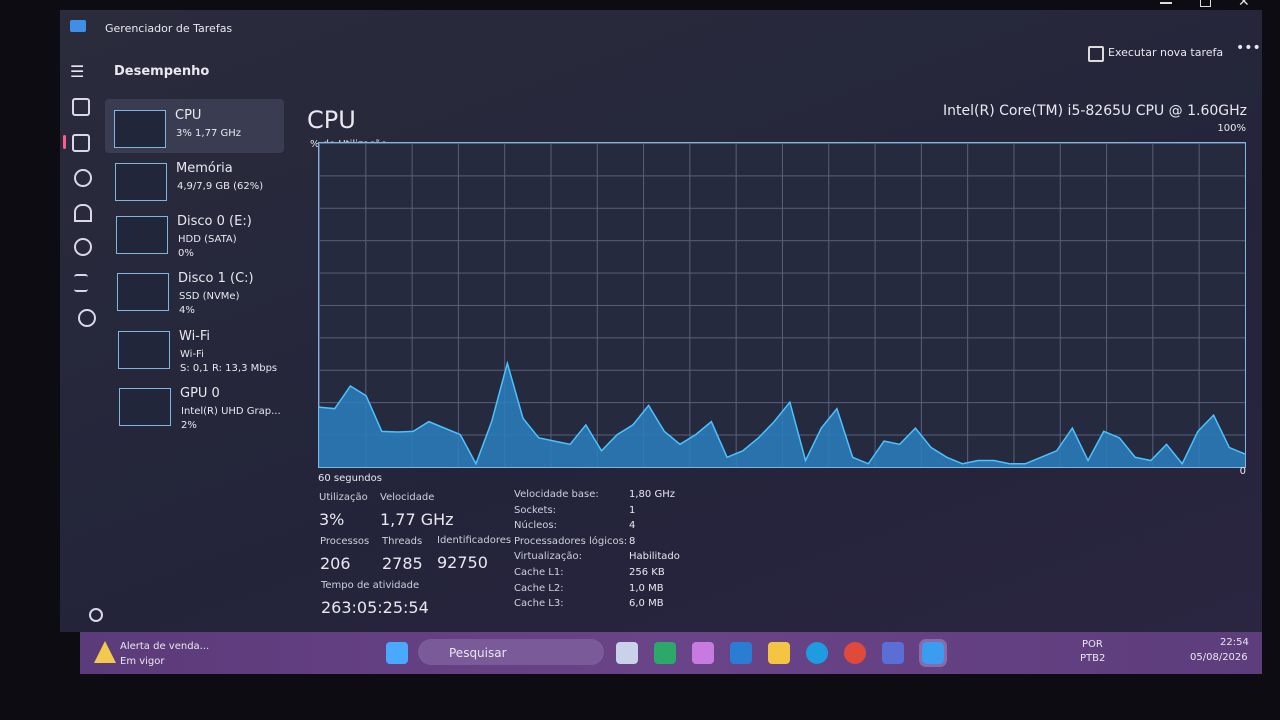 This screenshot has height=720, width=1280. I want to click on spec-label: Cache L1:, so click(539, 572).